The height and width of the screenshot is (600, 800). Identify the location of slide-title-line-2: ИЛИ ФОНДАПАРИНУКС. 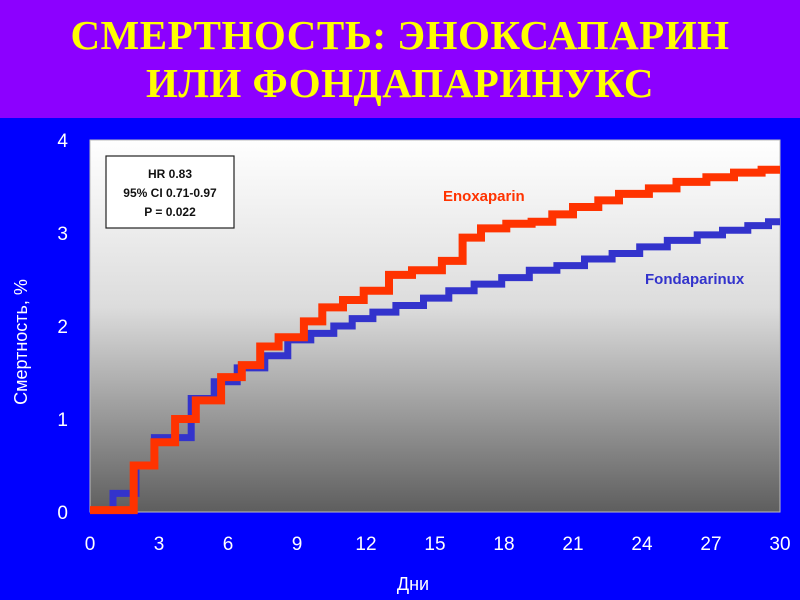
(400, 83).